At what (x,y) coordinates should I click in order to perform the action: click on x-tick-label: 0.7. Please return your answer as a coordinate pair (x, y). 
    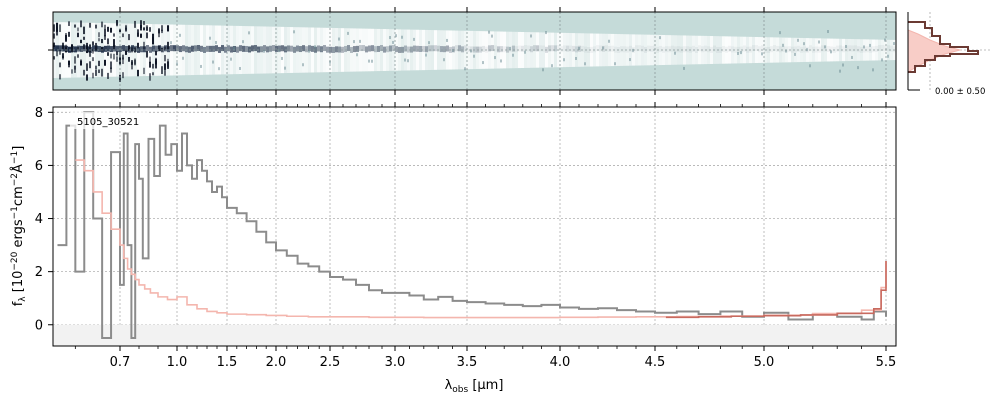
    Looking at the image, I should click on (120, 362).